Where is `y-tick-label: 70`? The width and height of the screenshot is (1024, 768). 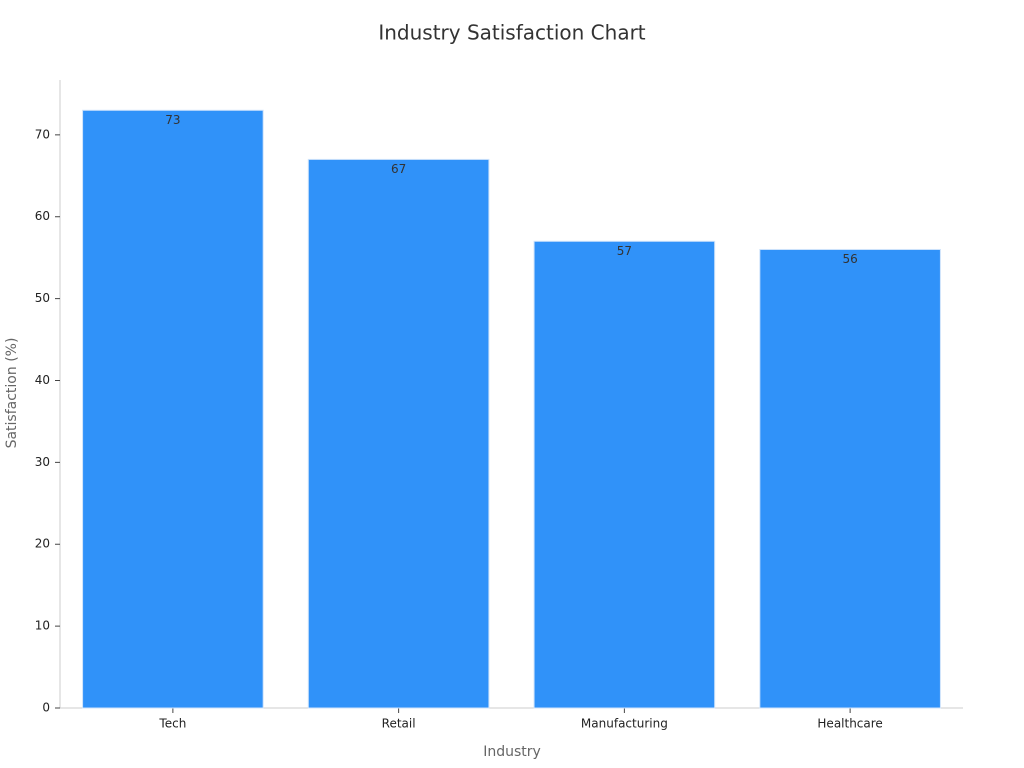 y-tick-label: 70 is located at coordinates (42, 134).